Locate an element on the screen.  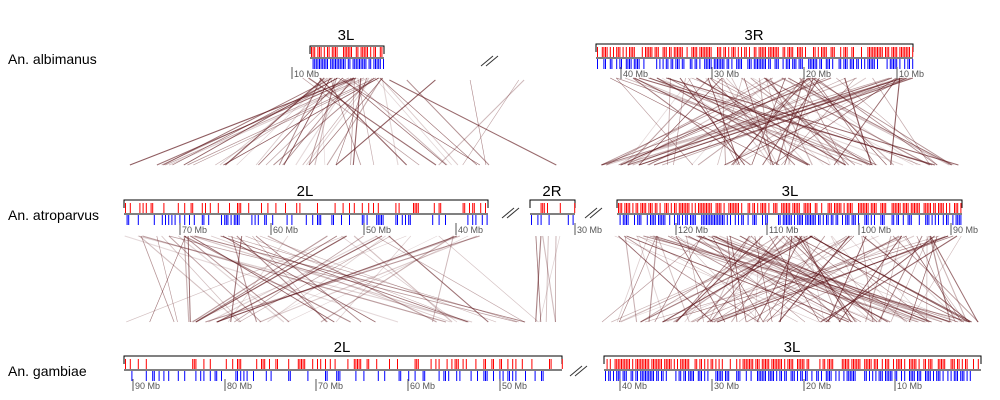
tick-label: 10 Mb is located at coordinates (909, 386).